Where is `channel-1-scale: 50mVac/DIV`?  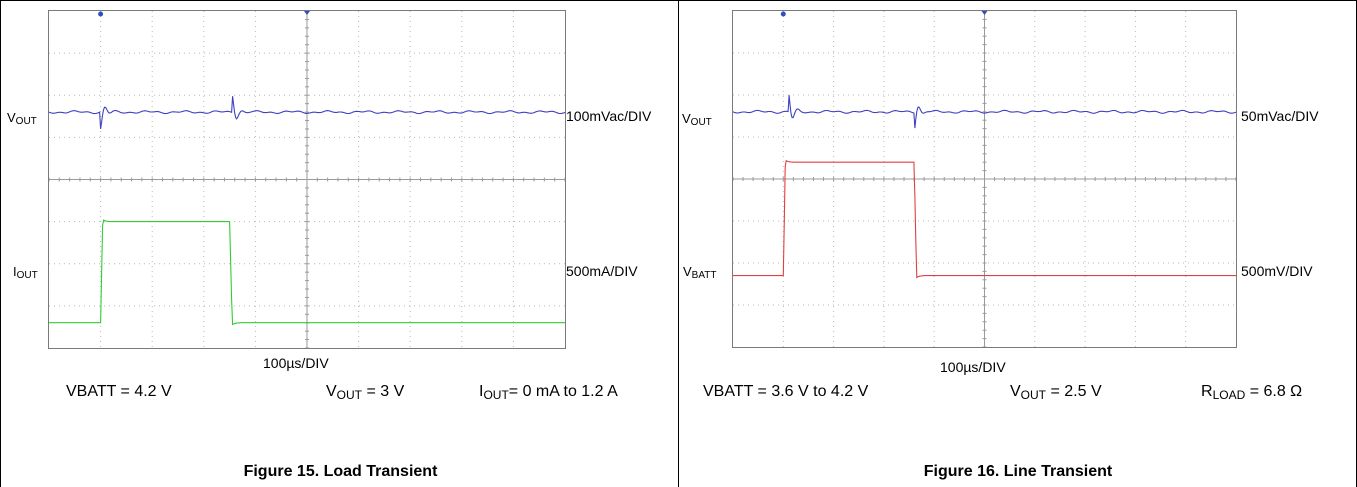 channel-1-scale: 50mVac/DIV is located at coordinates (1280, 116).